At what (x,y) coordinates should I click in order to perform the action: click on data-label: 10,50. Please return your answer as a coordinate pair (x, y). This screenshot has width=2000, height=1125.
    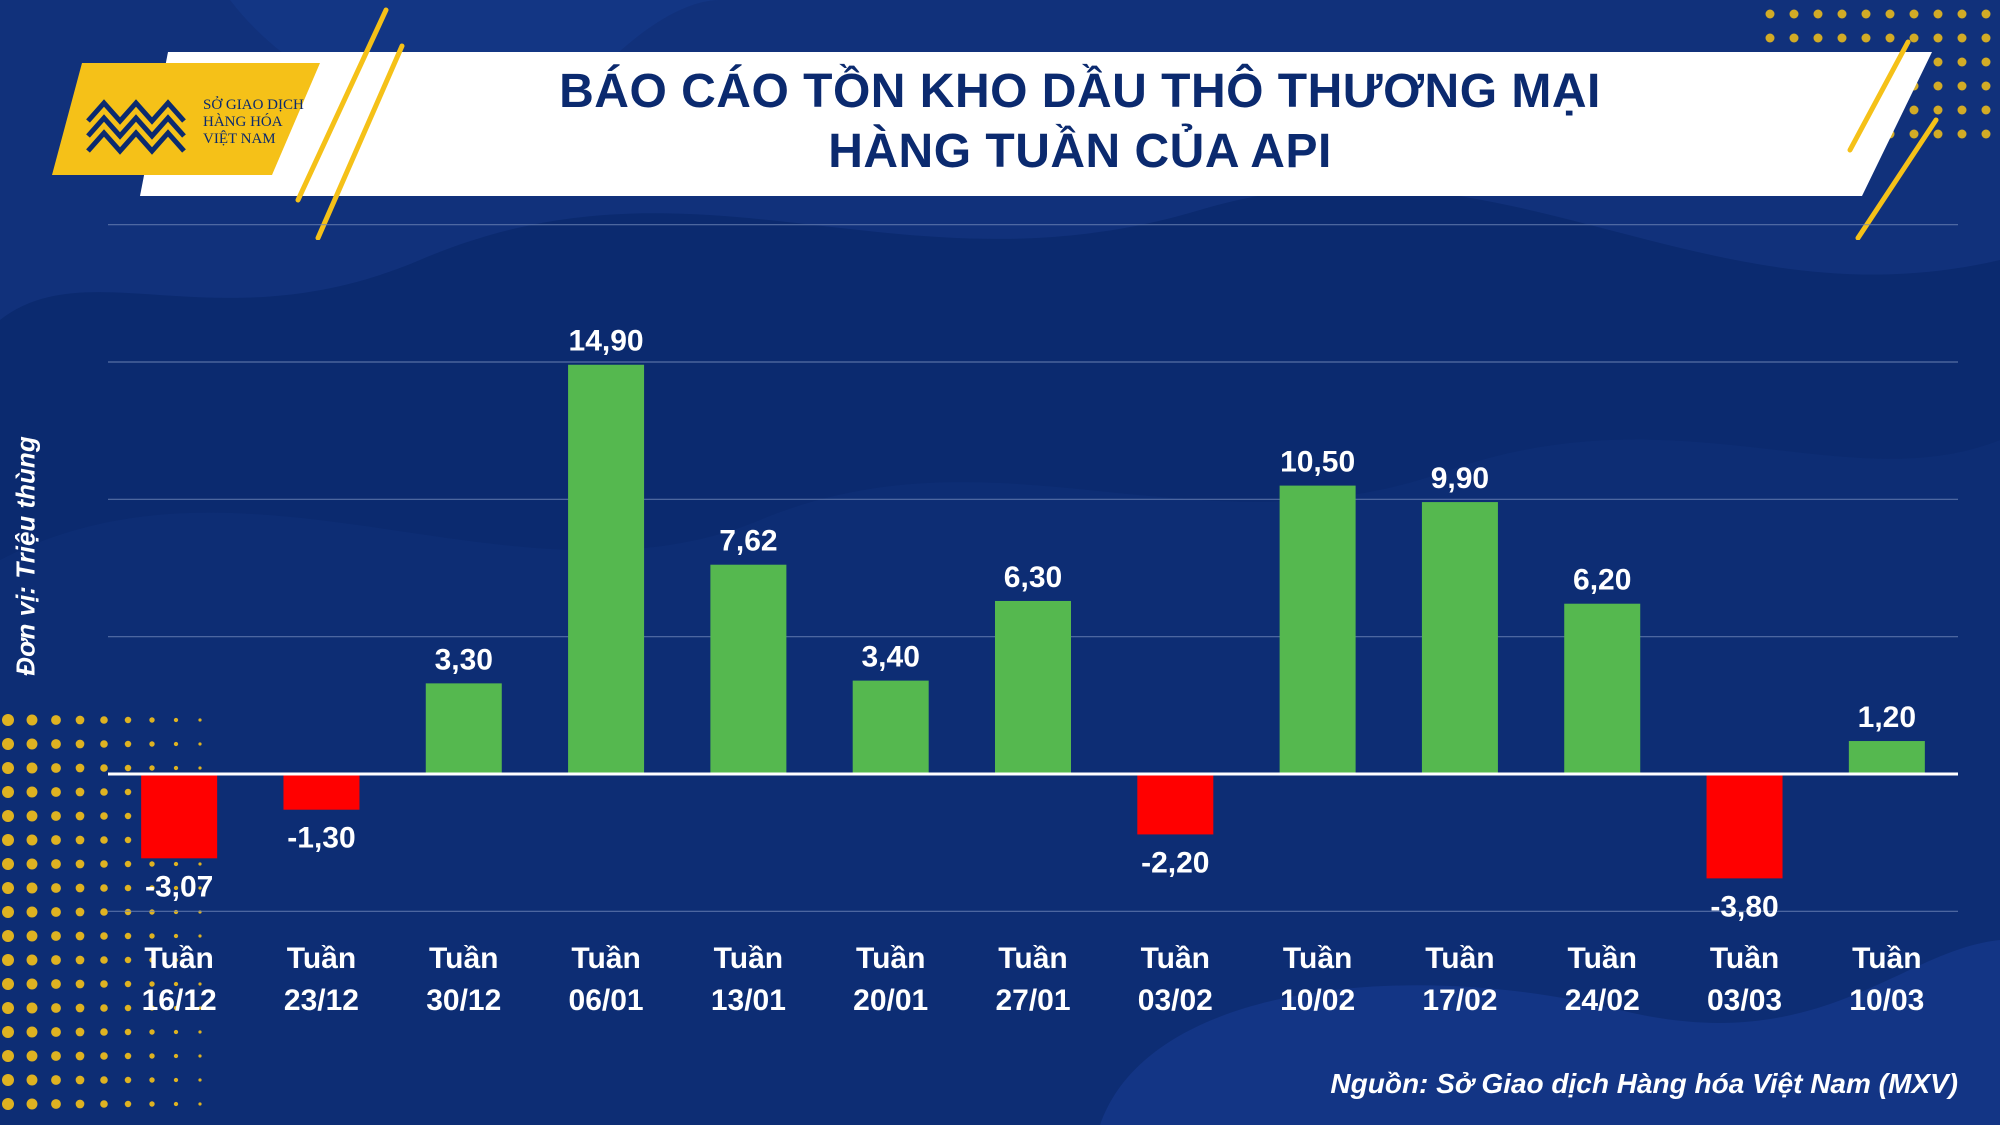
    Looking at the image, I should click on (1317, 462).